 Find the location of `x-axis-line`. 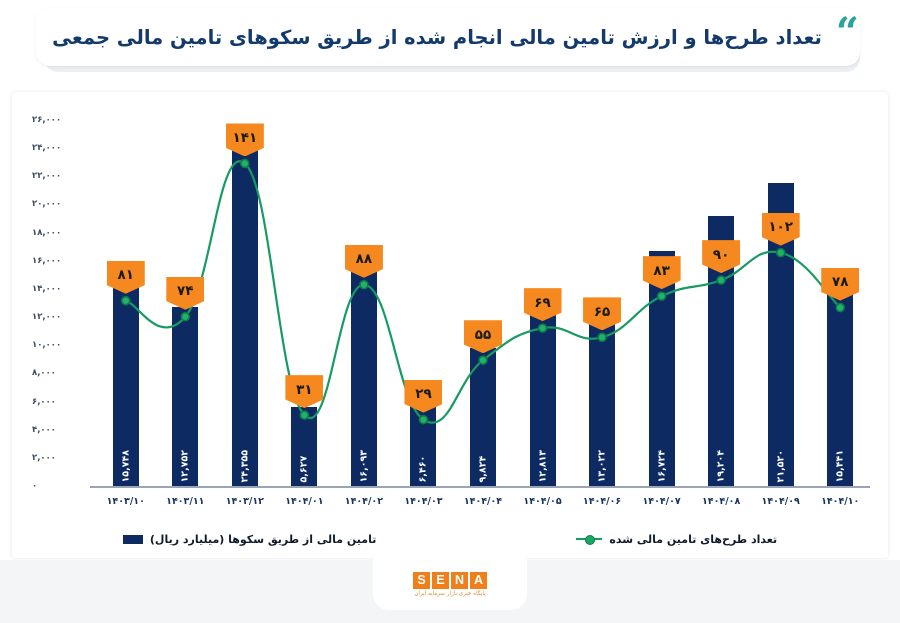

x-axis-line is located at coordinates (480, 487).